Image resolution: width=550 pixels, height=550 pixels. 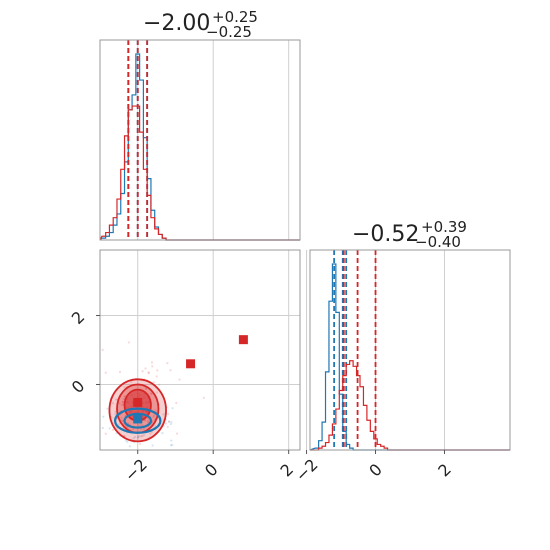 What do you see at coordinates (229, 32) in the screenshot?
I see `param1-title-minus: −0.25` at bounding box center [229, 32].